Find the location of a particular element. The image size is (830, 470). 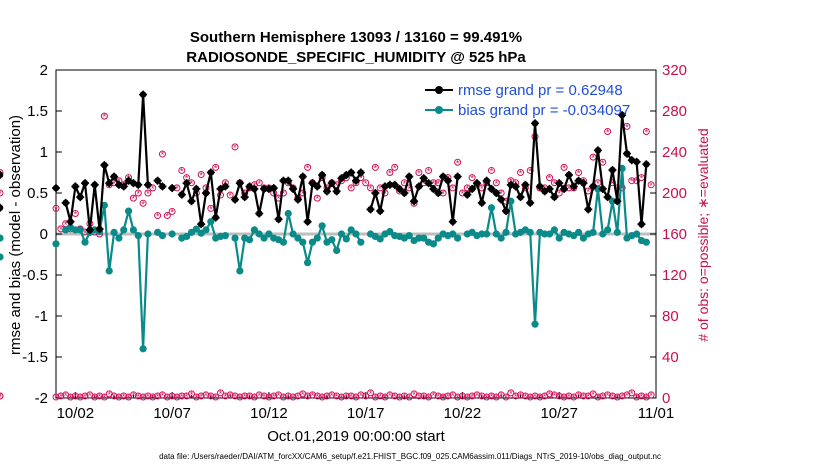

chart-subtitle: RADIOSONDE_SPECIFIC_HUMIDITY @ 525 hPa is located at coordinates (356, 57).